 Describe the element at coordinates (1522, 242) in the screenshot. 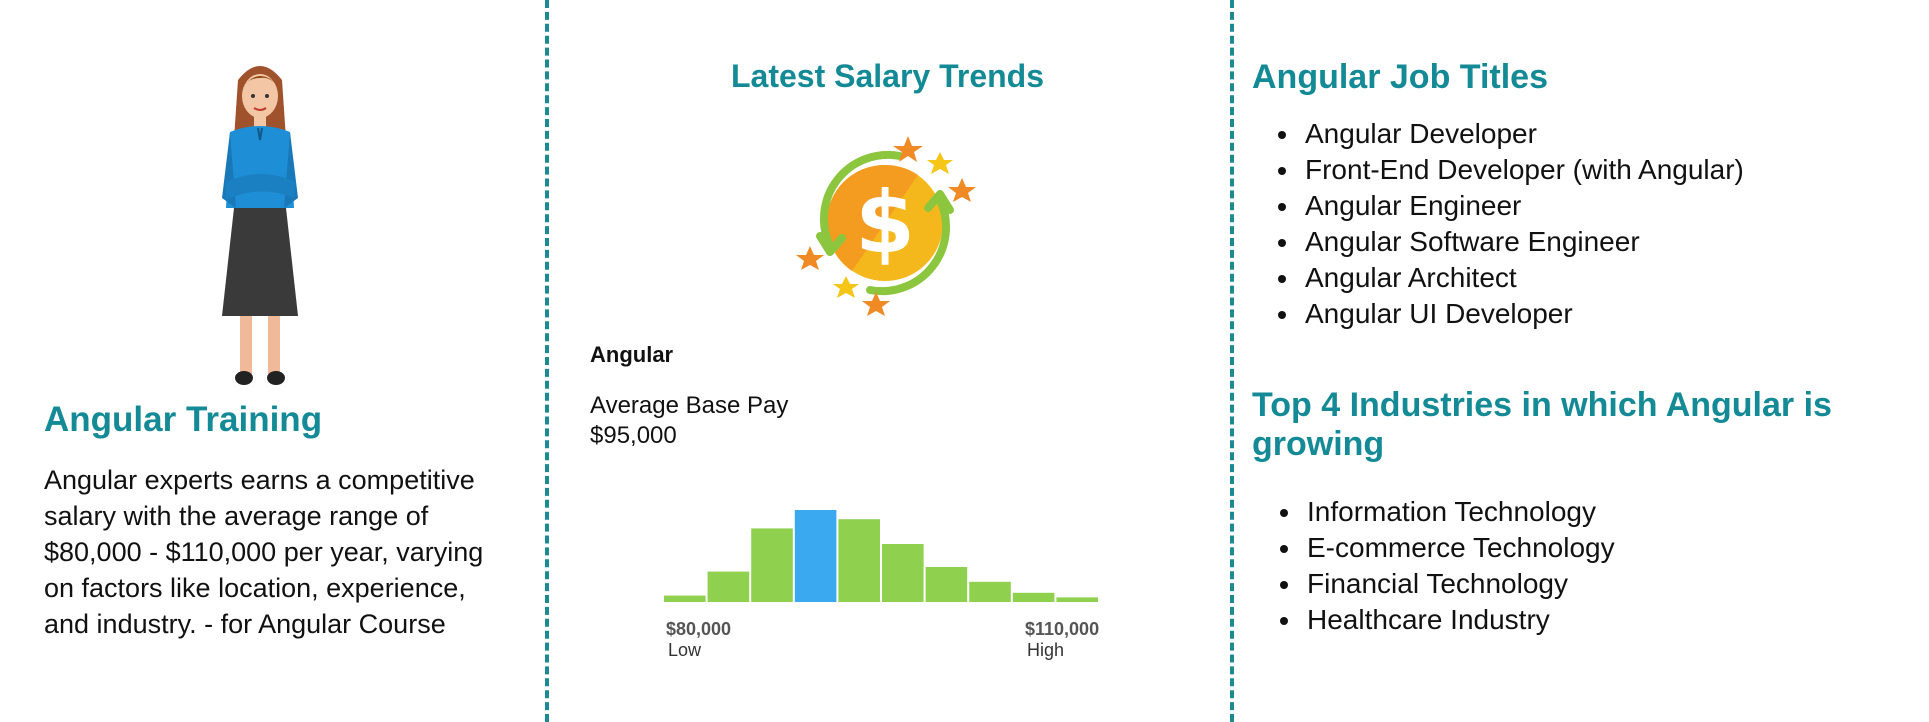

I see `list-item: Angular Software Engineer` at that location.